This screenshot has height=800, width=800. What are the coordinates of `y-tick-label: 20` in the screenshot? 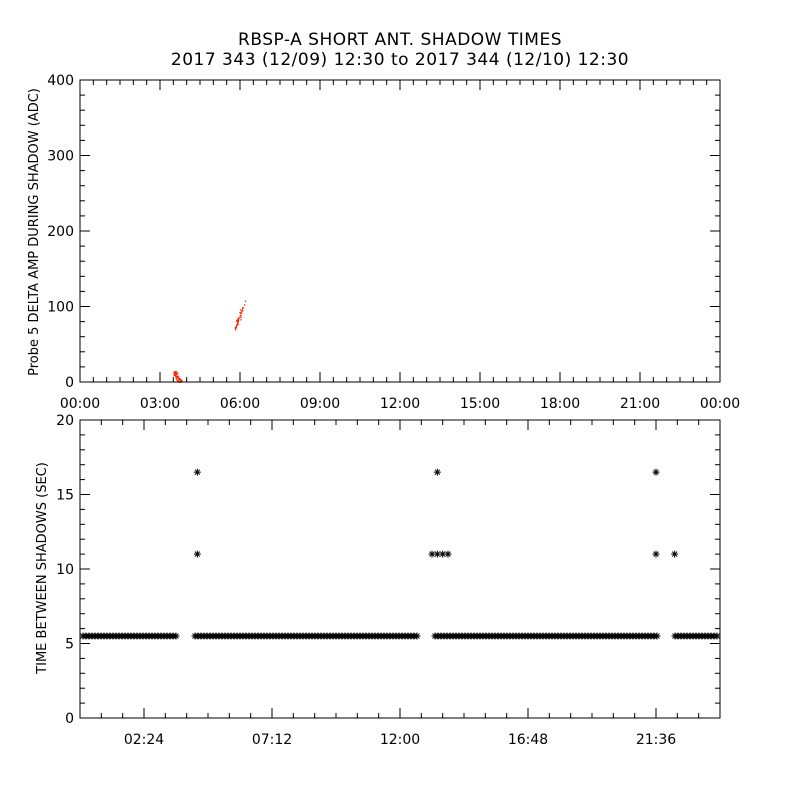 It's located at (65, 421).